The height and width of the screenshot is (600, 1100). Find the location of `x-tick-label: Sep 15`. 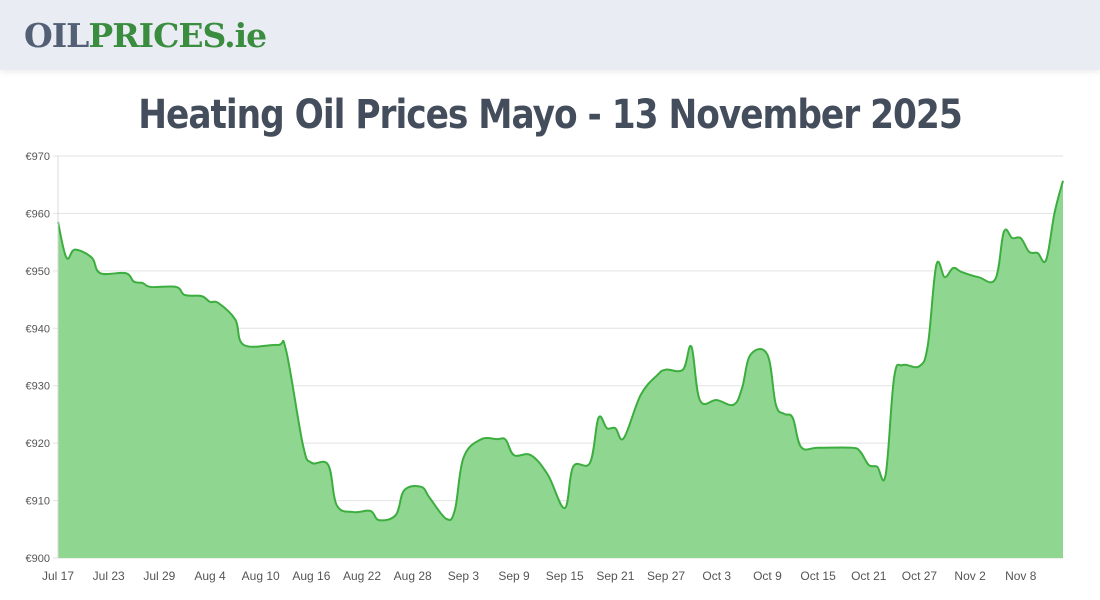

x-tick-label: Sep 15 is located at coordinates (565, 576).